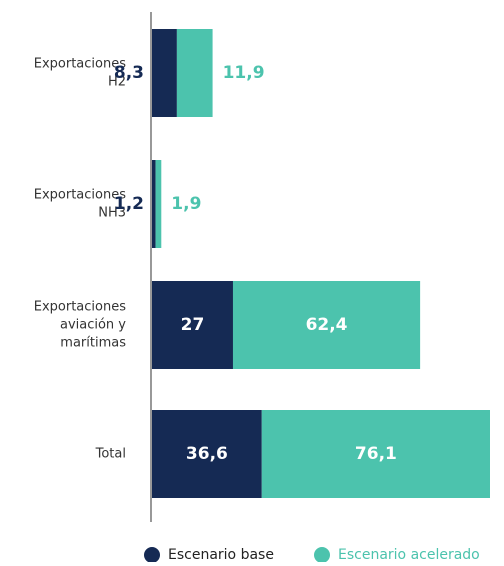 This screenshot has height=566, width=504. I want to click on value-label: 76,1, so click(376, 454).